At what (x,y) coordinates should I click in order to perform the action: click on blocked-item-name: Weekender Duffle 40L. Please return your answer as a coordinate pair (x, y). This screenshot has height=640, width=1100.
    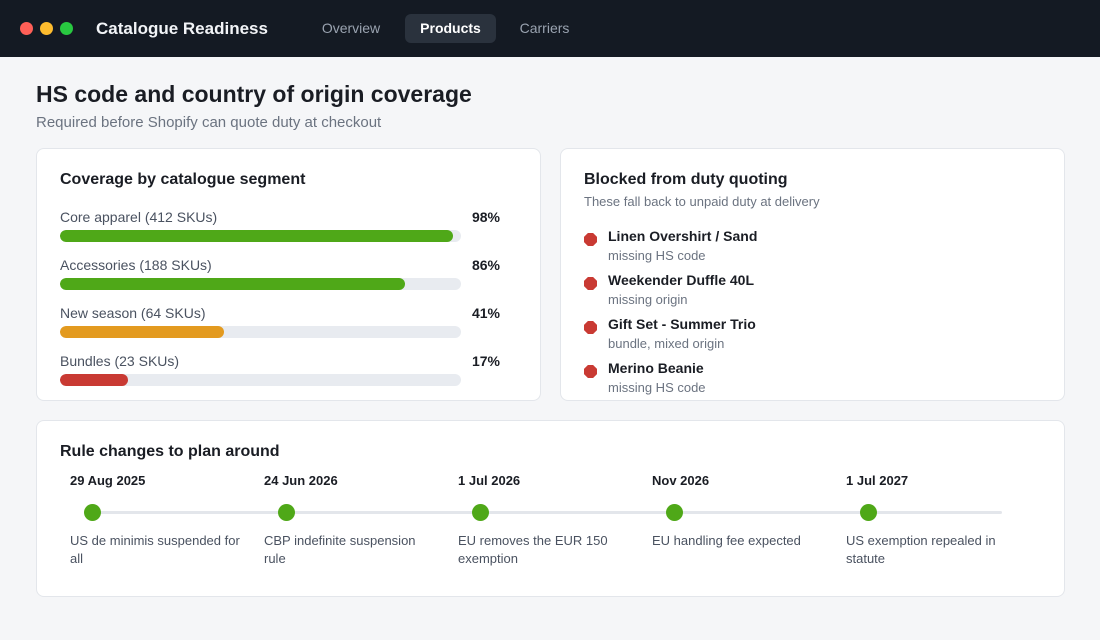
    Looking at the image, I should click on (681, 280).